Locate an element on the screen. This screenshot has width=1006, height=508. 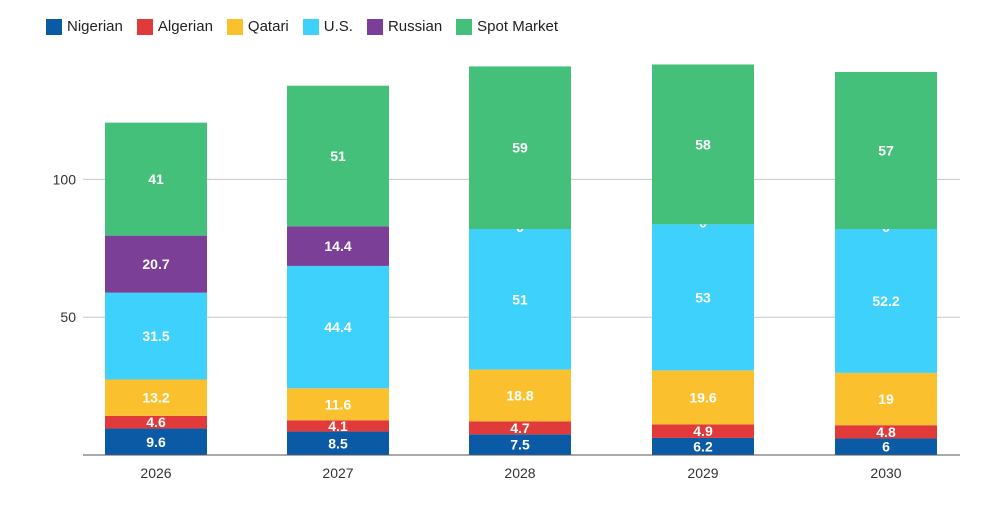
legend-item: Russian is located at coordinates (404, 26).